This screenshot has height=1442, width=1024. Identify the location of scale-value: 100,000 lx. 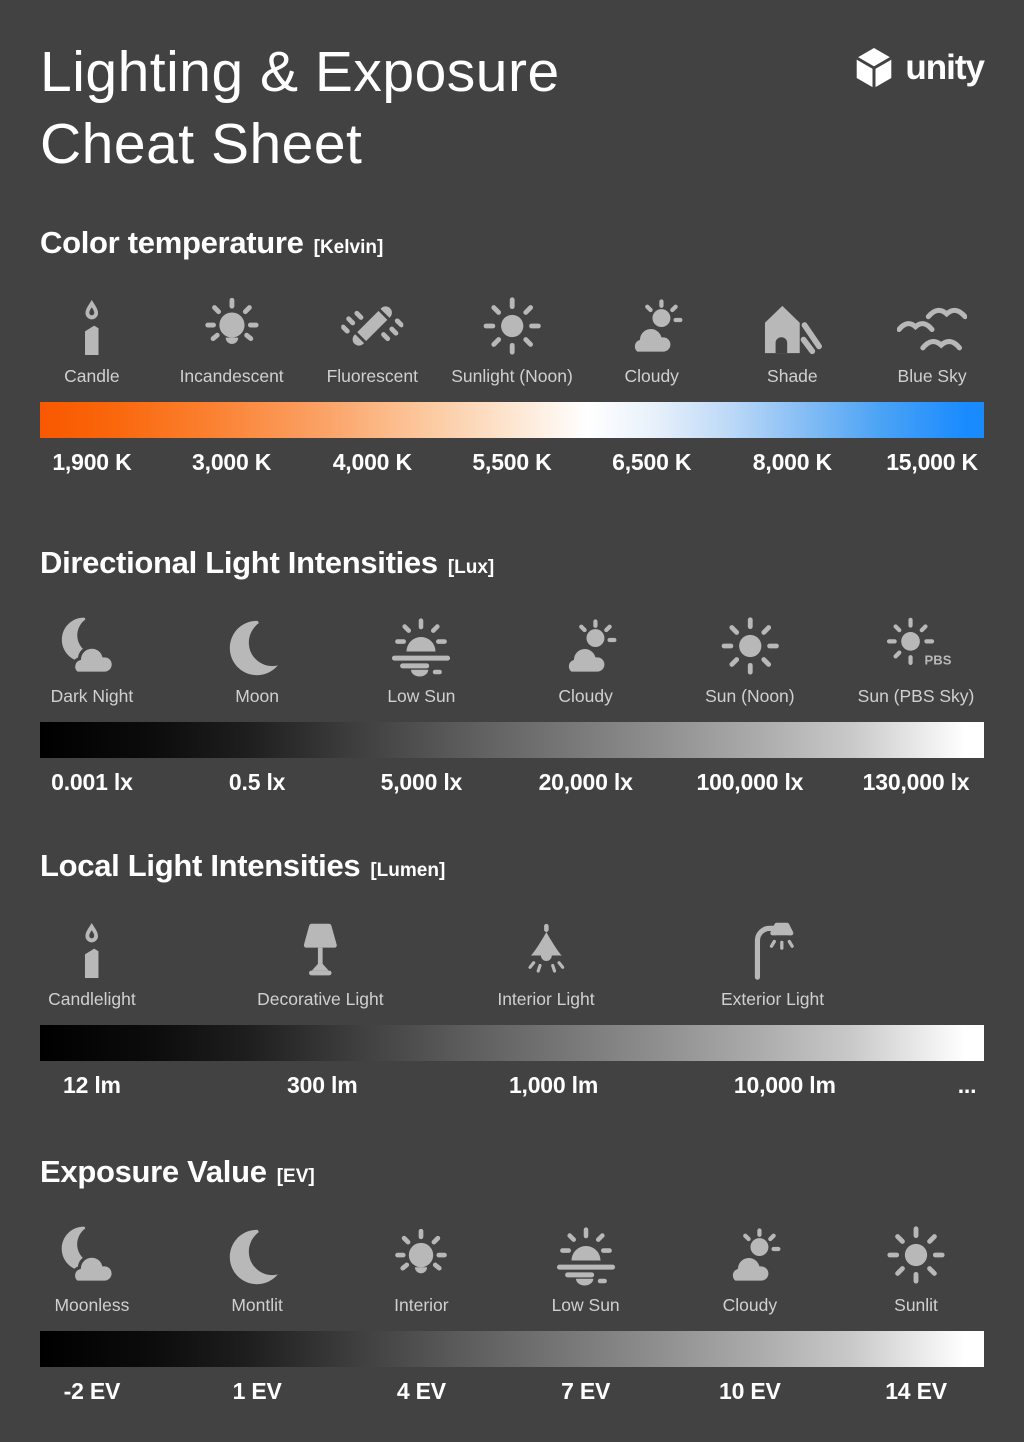
(750, 781).